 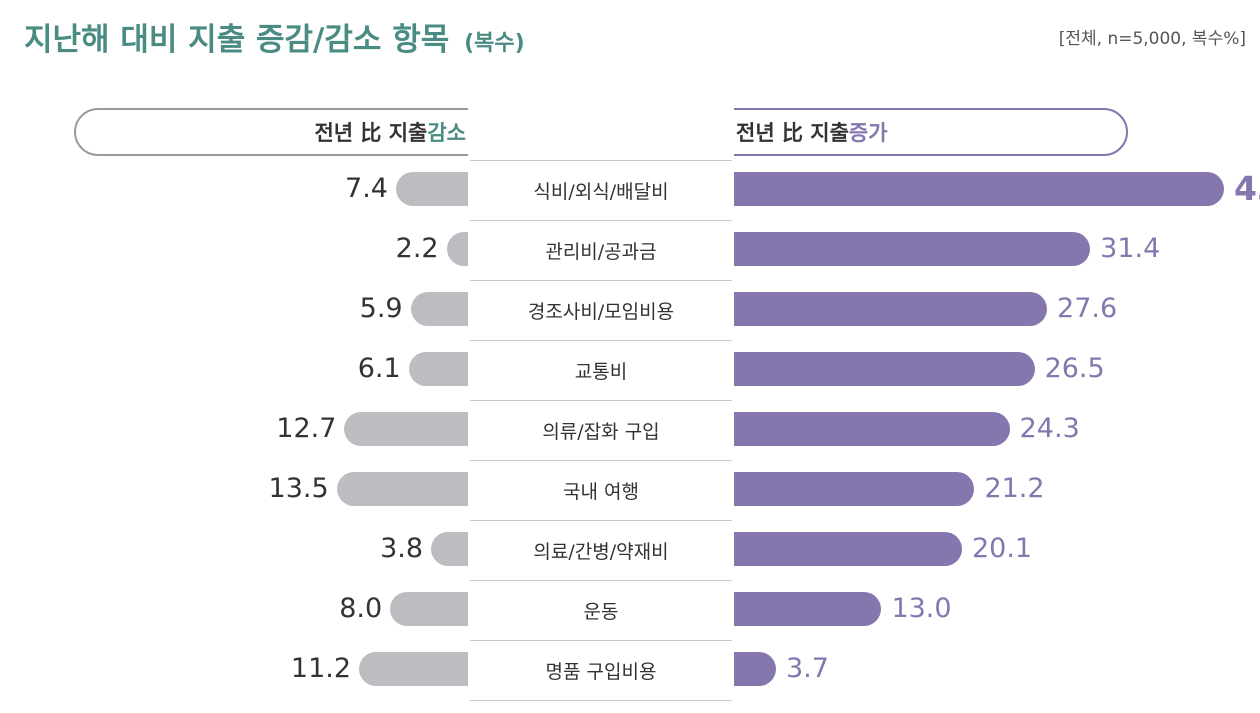 What do you see at coordinates (921, 608) in the screenshot?
I see `value-label-increase: 13.0` at bounding box center [921, 608].